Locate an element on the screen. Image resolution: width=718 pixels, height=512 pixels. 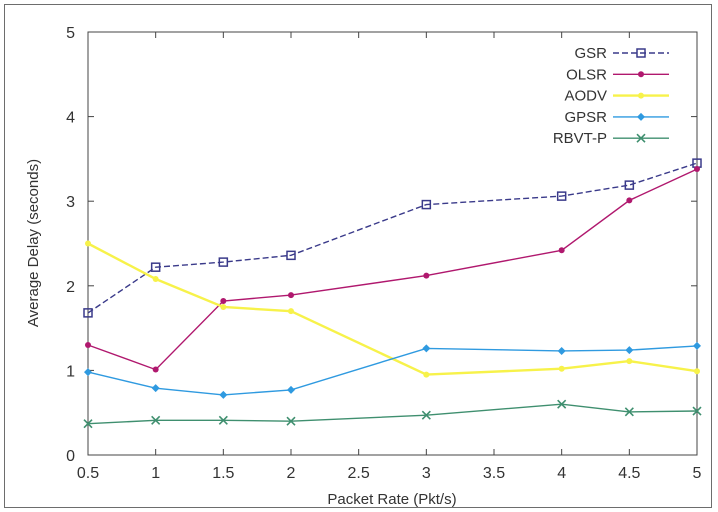
series-line-rbvt-p is located at coordinates (392, 414).